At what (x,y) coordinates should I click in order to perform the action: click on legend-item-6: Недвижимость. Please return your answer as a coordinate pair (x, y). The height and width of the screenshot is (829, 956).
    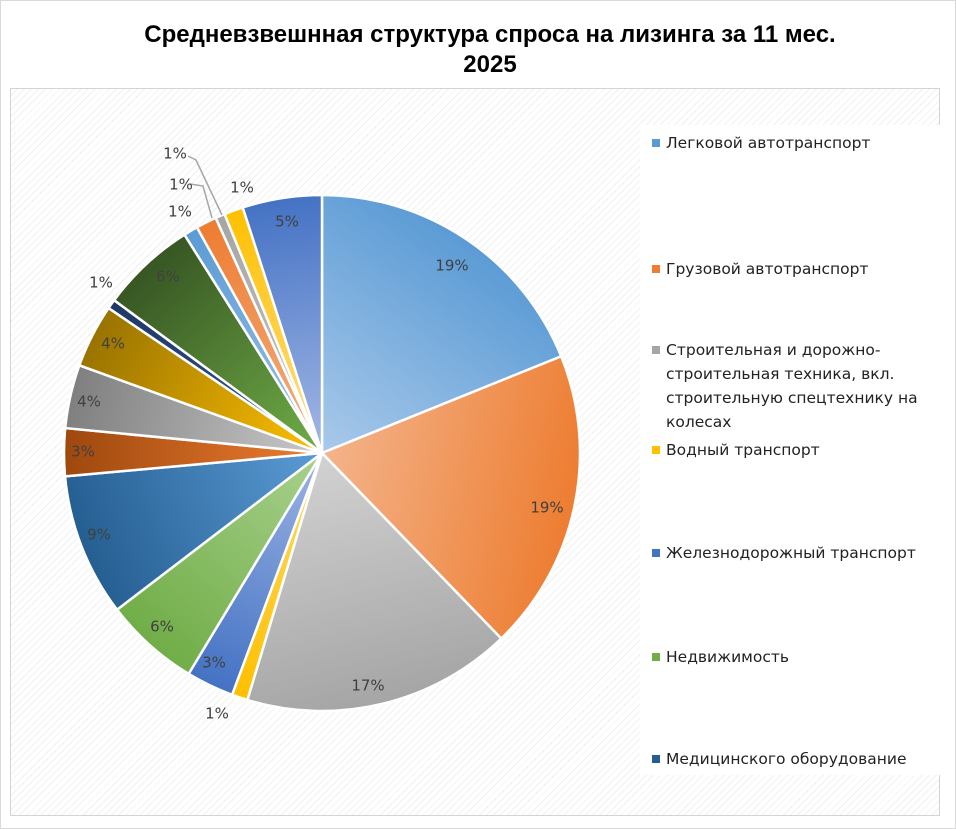
    Looking at the image, I should click on (787, 657).